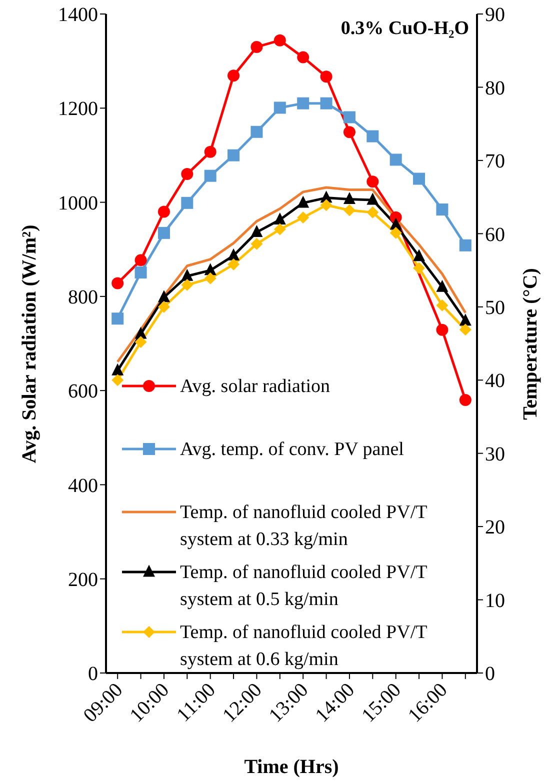 Image resolution: width=555 pixels, height=782 pixels. What do you see at coordinates (78, 15) in the screenshot?
I see `y-tick-label: 1400` at bounding box center [78, 15].